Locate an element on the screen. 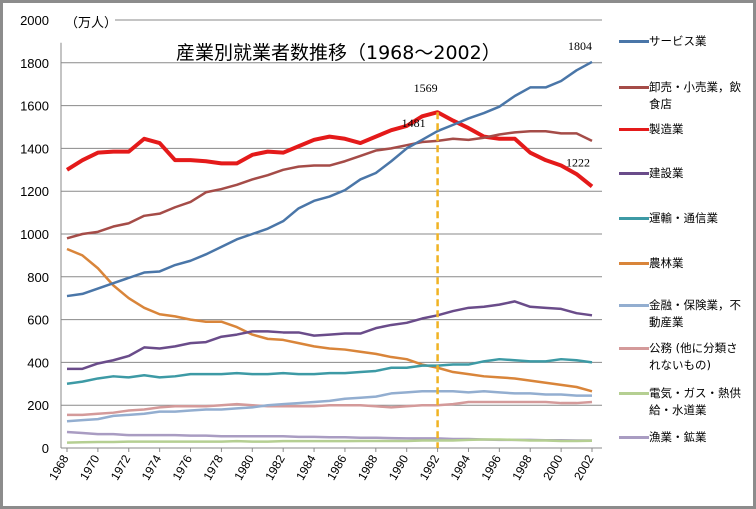 This screenshot has height=509, width=756. legend-item: 公務 (他に分類されないもの) is located at coordinates (684, 357).